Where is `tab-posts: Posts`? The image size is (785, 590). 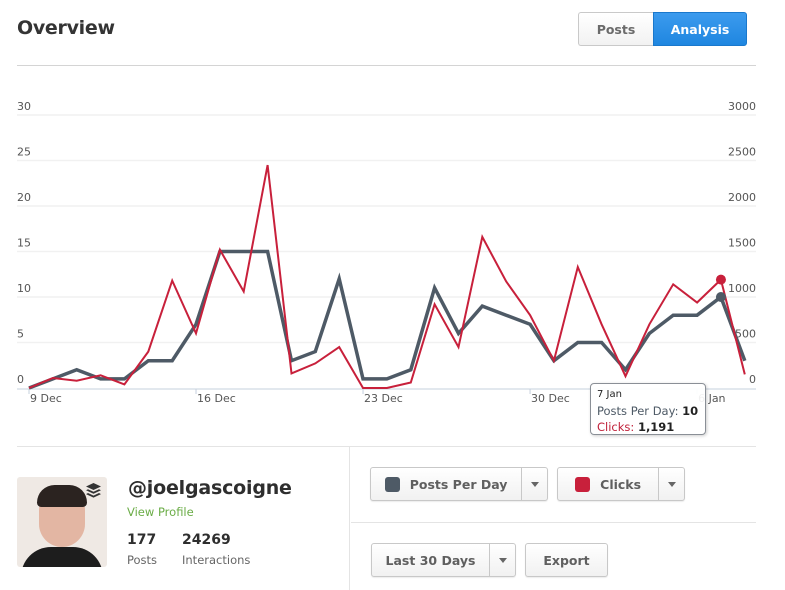
tab-posts: Posts is located at coordinates (615, 29).